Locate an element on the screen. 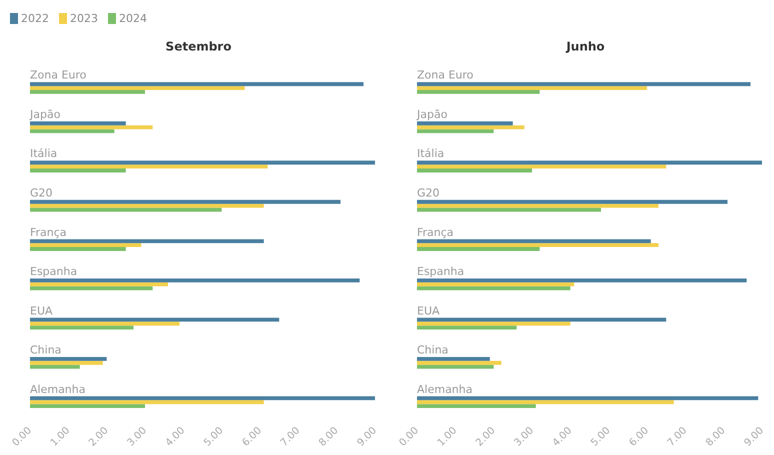  chart-title: Junho is located at coordinates (585, 46).